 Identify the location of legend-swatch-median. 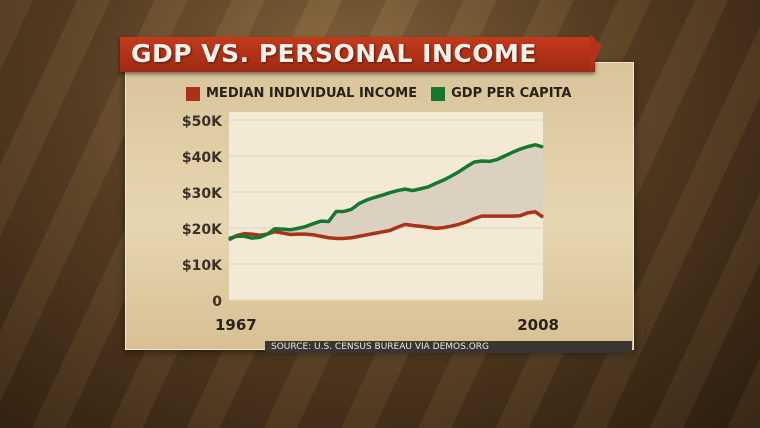
(193, 93).